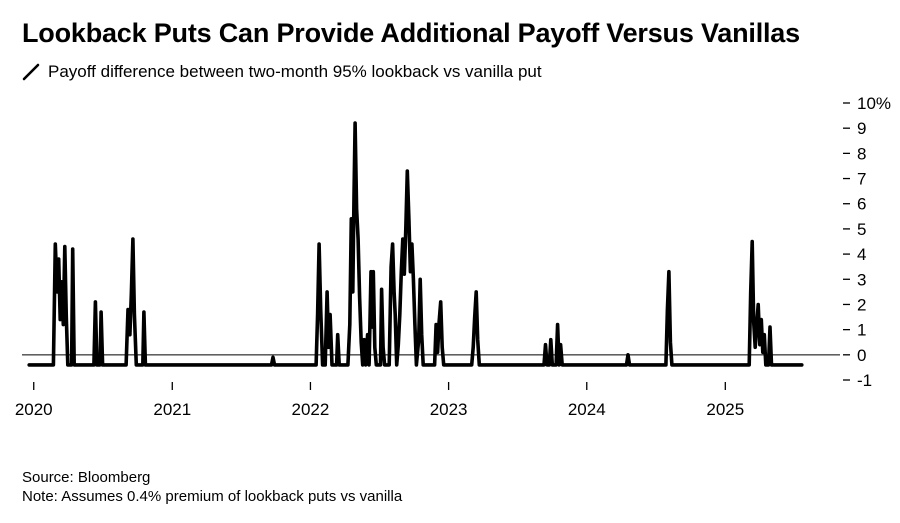 The width and height of the screenshot is (900, 523). Describe the element at coordinates (861, 355) in the screenshot. I see `y-tick-label: 0` at that location.